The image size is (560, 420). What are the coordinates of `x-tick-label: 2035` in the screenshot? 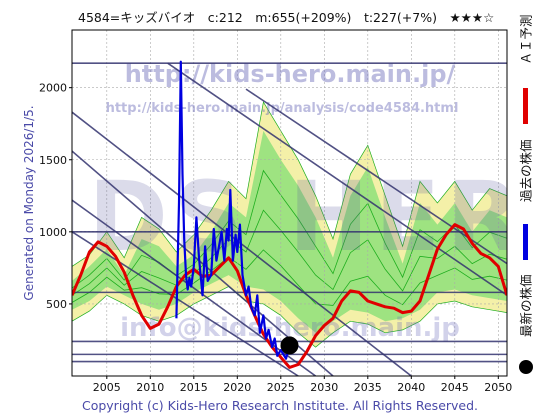 It's located at (368, 387).